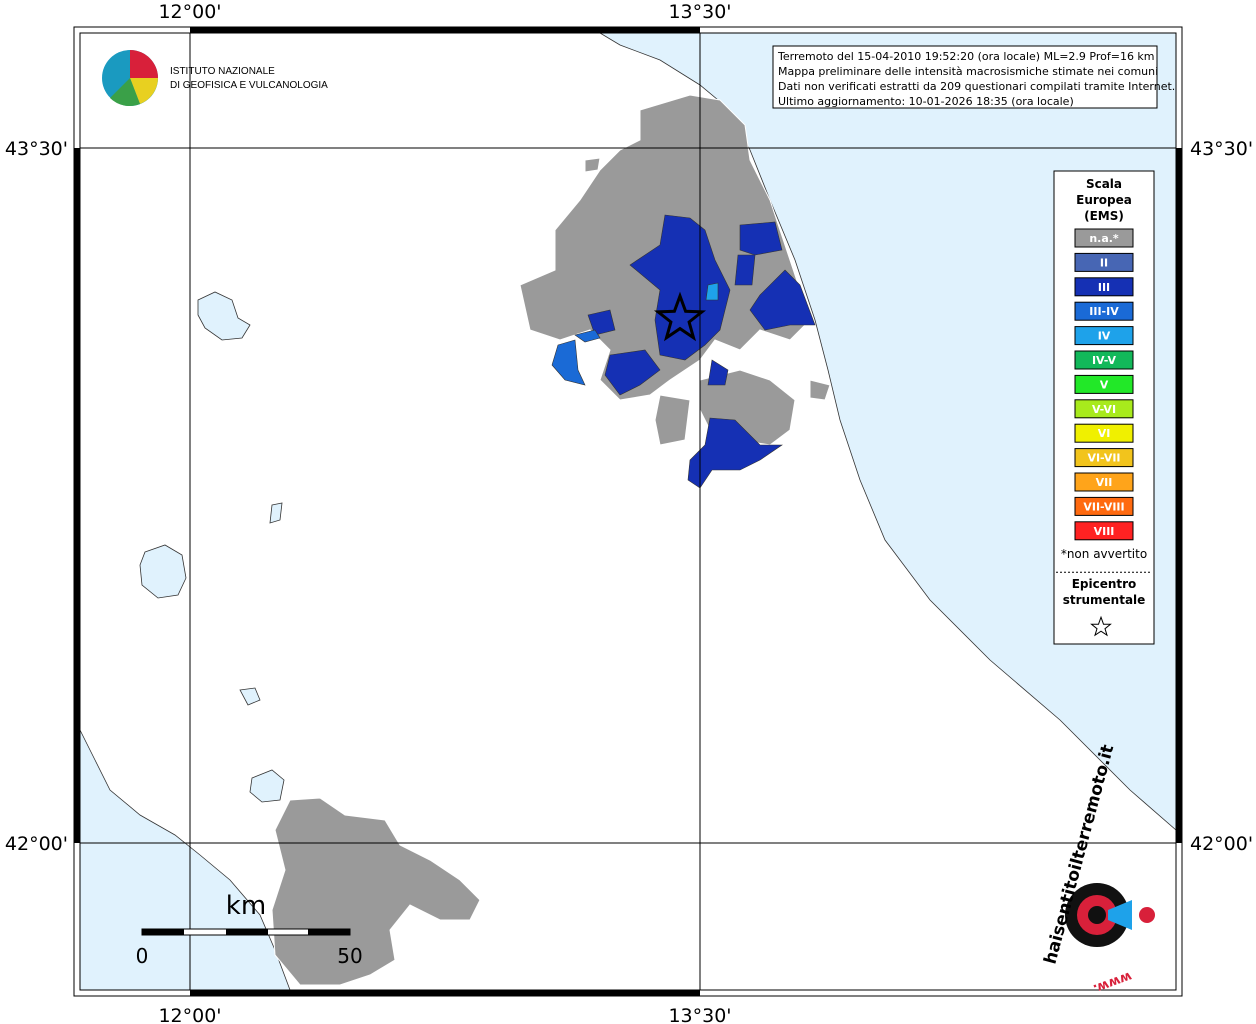 This screenshot has width=1256, height=1024. What do you see at coordinates (1104, 600) in the screenshot?
I see `legend-epicenter: strumentale` at bounding box center [1104, 600].